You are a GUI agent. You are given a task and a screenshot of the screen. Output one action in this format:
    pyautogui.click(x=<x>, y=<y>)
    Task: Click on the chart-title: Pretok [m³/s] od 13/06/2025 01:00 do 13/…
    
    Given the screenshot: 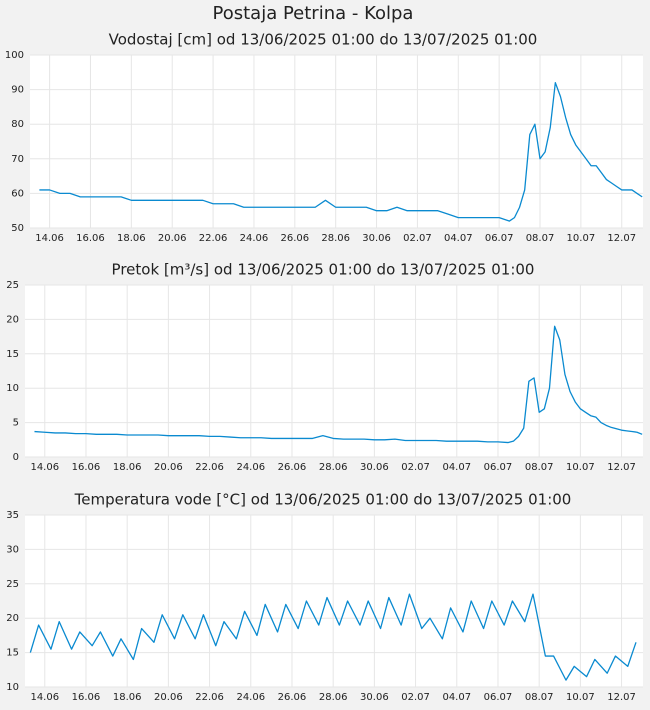 What is the action you would take?
    pyautogui.click(x=323, y=270)
    